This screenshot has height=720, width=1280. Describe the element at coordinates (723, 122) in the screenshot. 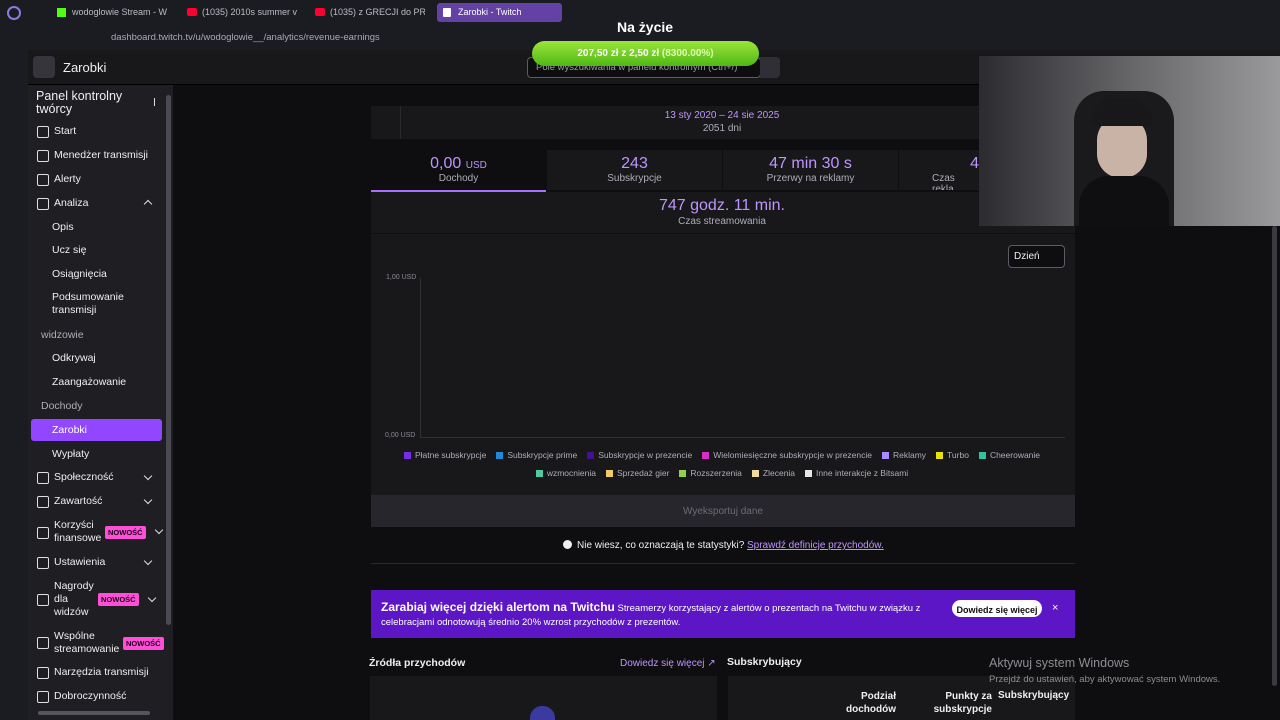

I see `date-bar` at that location.